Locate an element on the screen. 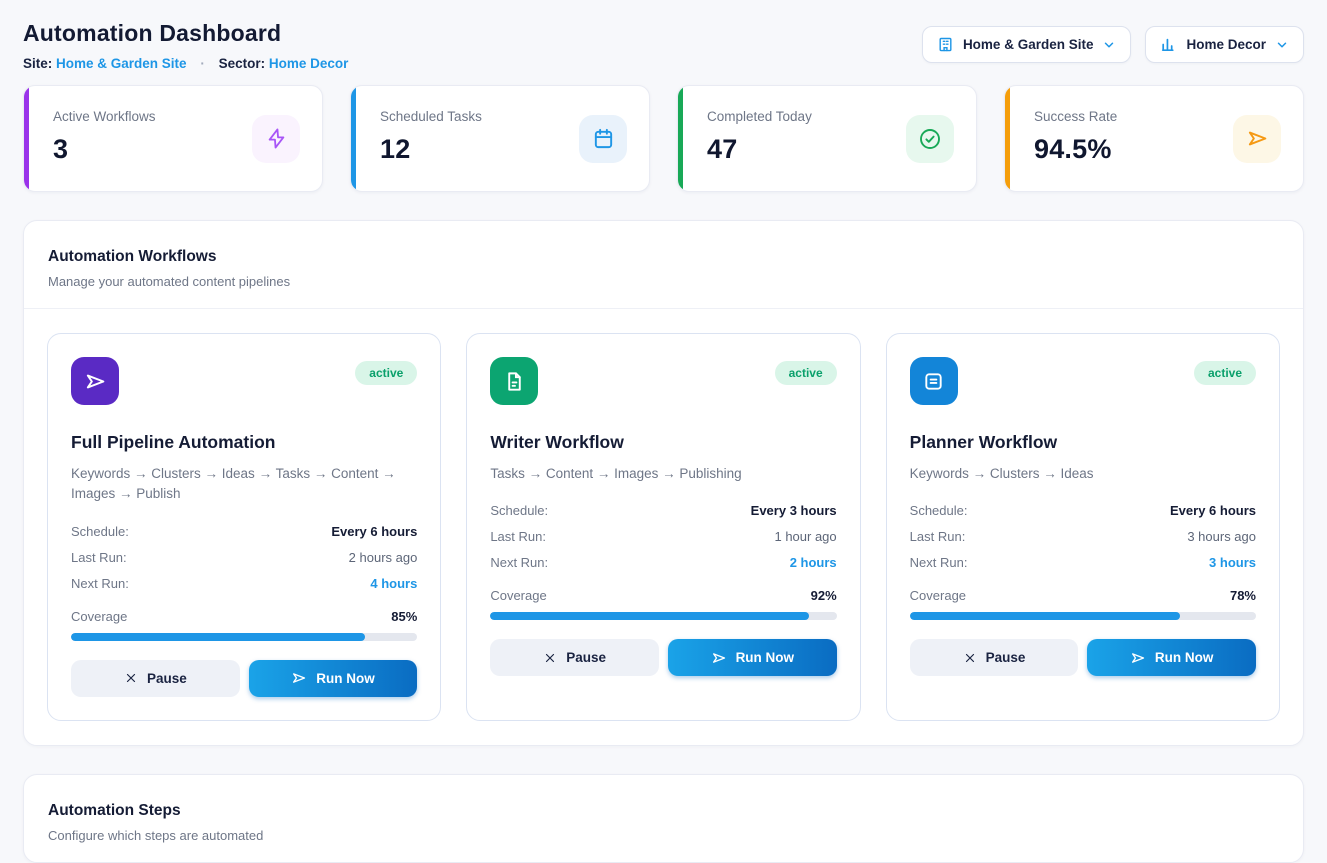  next-run-row: Next Run: 2 hours is located at coordinates (663, 562).